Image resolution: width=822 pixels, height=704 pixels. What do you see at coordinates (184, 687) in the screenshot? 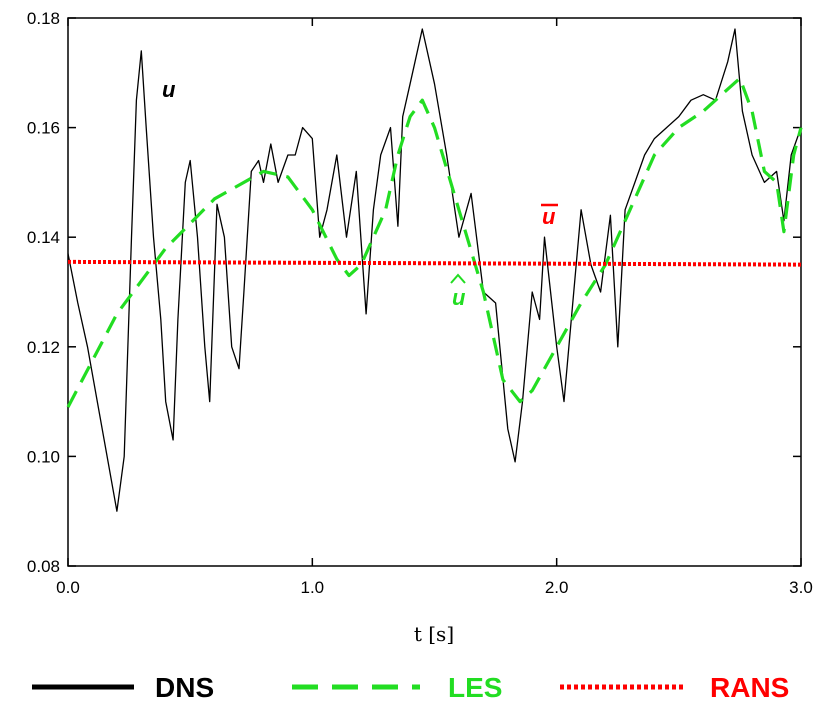
I see `legend-dns-label: DNS` at bounding box center [184, 687].